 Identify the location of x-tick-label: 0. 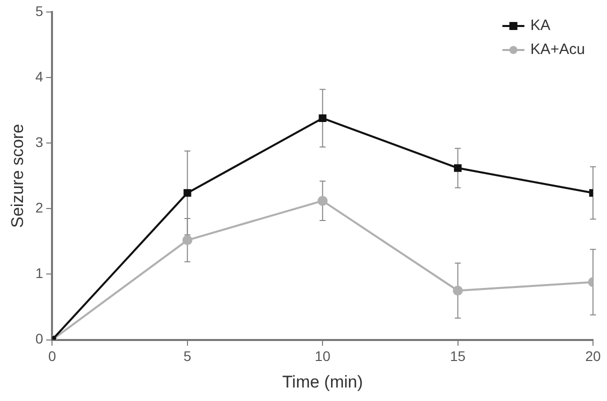
(52, 356).